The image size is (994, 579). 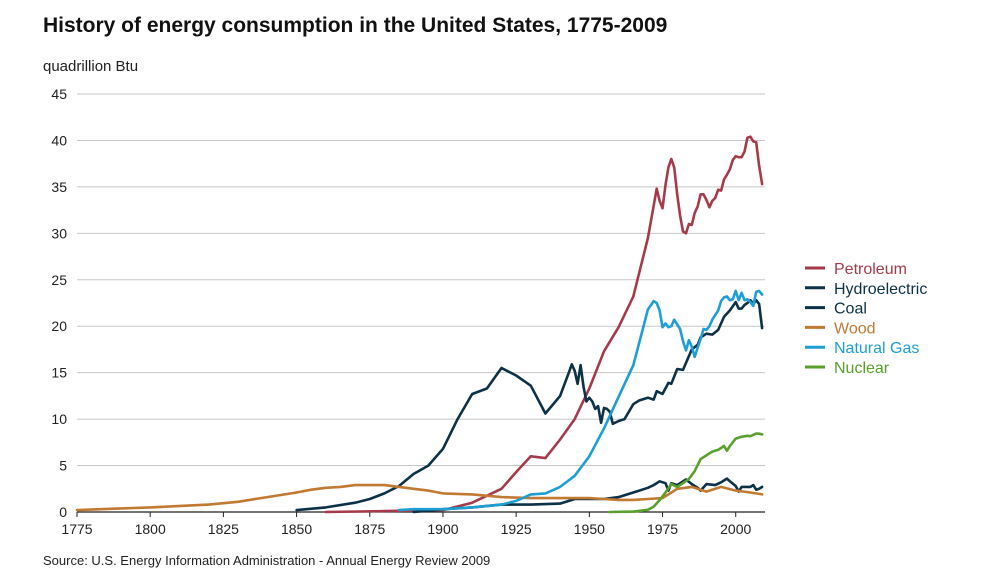 I want to click on x-axis-ticks: 1775 1800 1825 1850 1875 1900 1925 1950 1975 2000, so click(x=406, y=524).